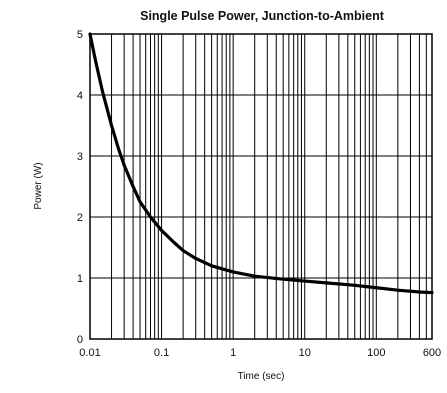  I want to click on x-tick-label: 0.01, so click(89, 353).